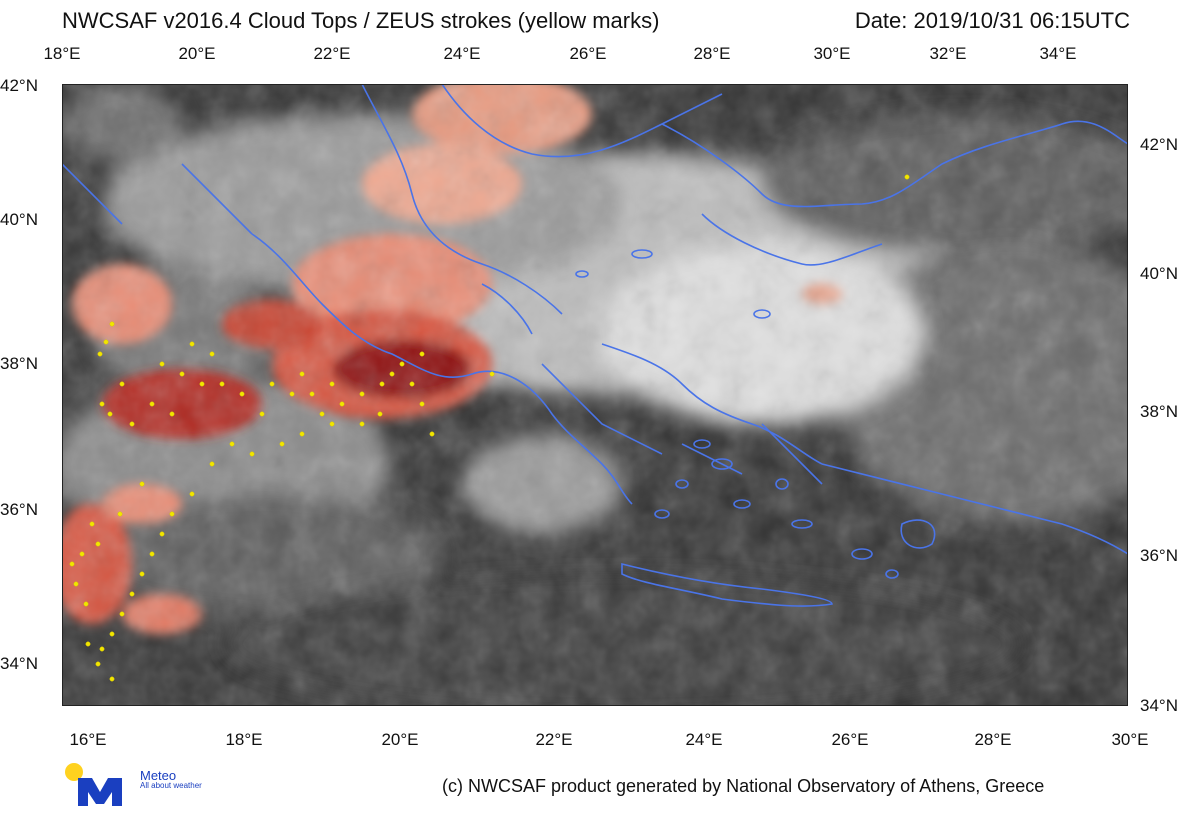  Describe the element at coordinates (948, 53) in the screenshot. I see `top-lon-label: 32°E` at that location.